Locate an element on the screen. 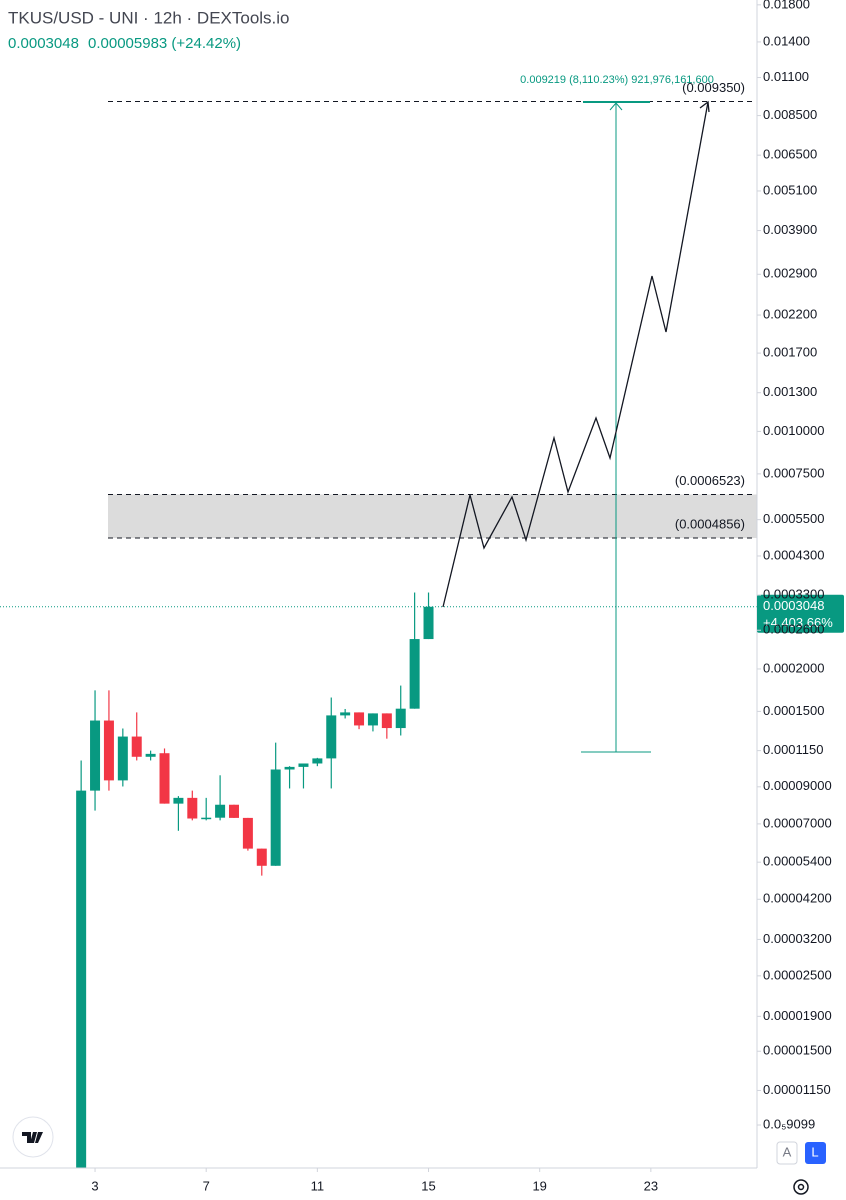 This screenshot has width=846, height=1200. y-tick-label: 0.0005500 is located at coordinates (793, 518).